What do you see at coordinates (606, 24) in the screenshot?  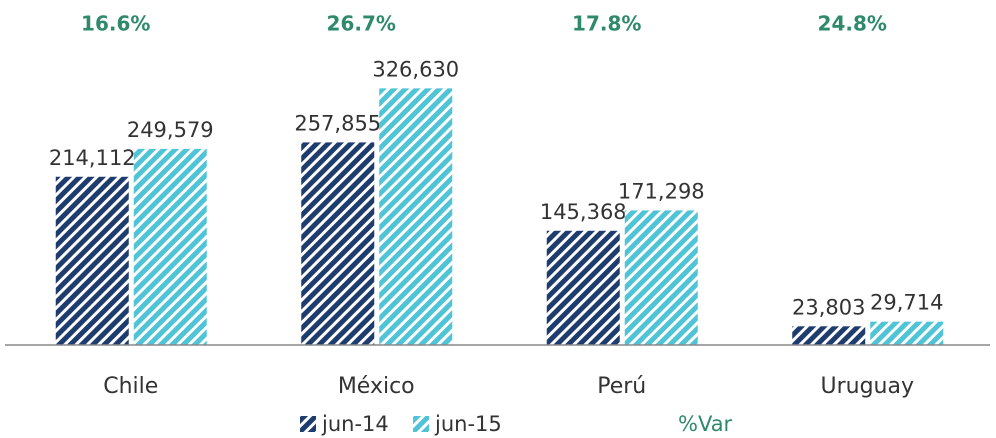 I see `pct-var-label: 17.8%` at bounding box center [606, 24].